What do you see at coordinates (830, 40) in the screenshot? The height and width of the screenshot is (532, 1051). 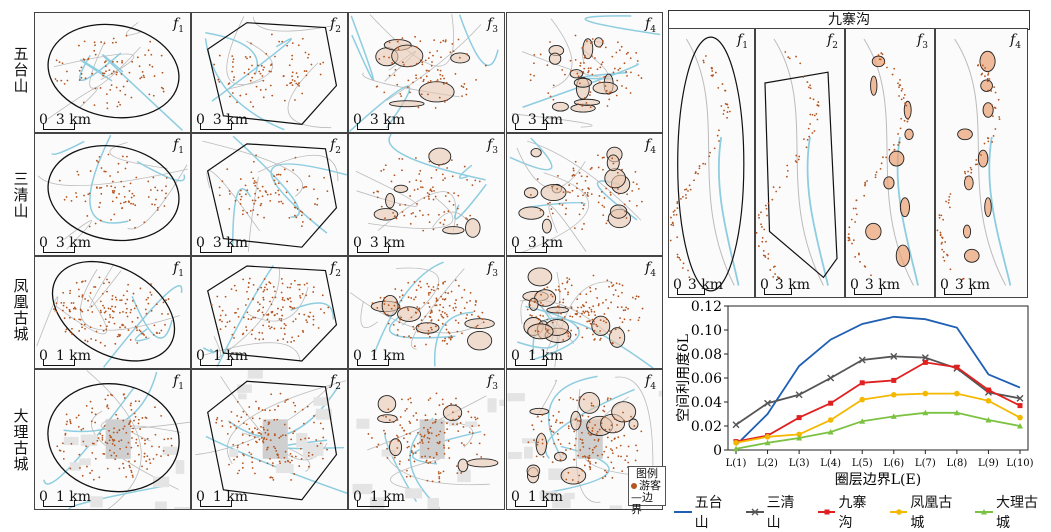 I see `panel-f-letter: f` at bounding box center [830, 40].